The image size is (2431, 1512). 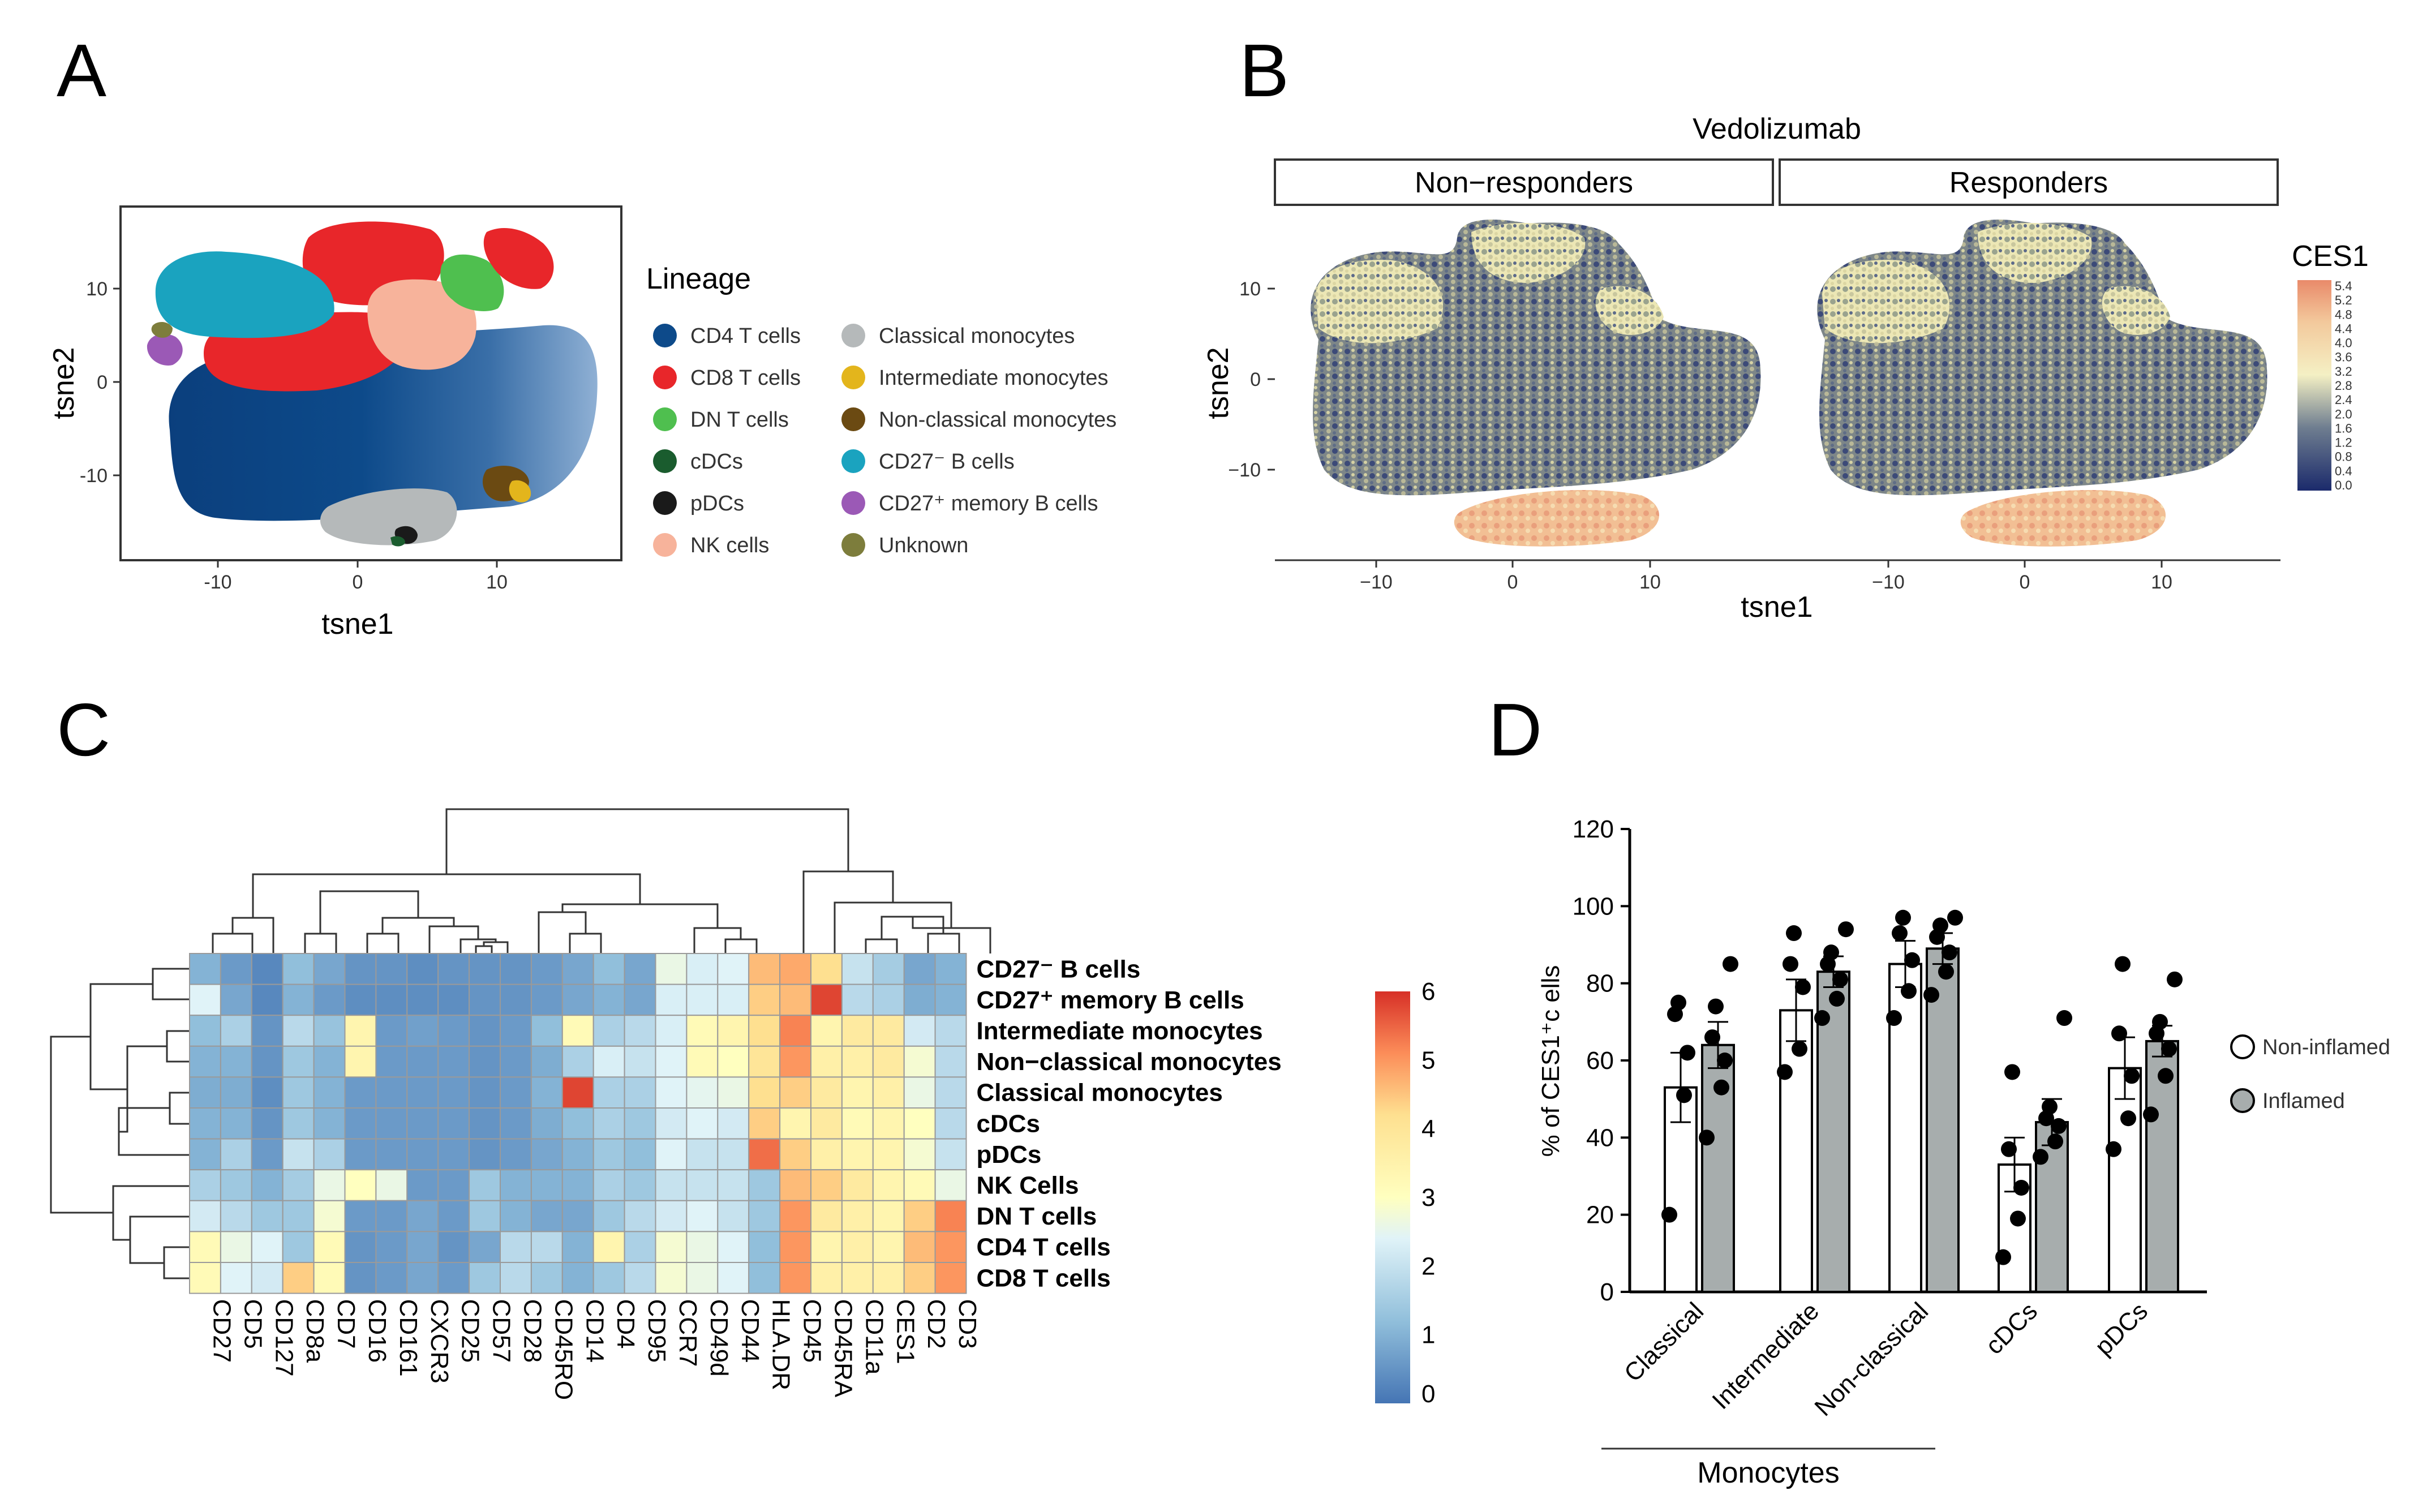 I want to click on heatmap-column-label: CES1, so click(x=905, y=1331).